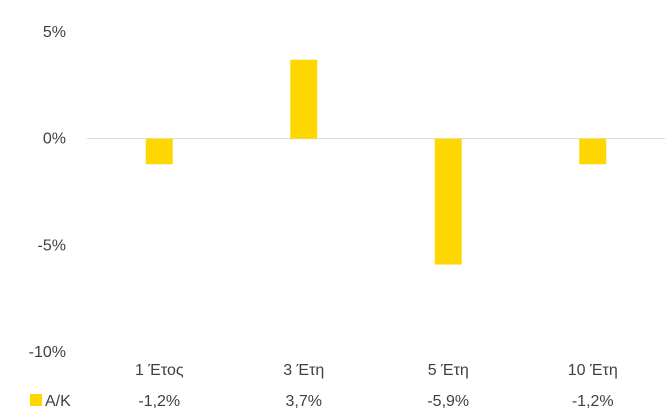 This screenshot has width=665, height=414. Describe the element at coordinates (47, 192) in the screenshot. I see `y-axis: 5% 0% -5% -10%` at that location.